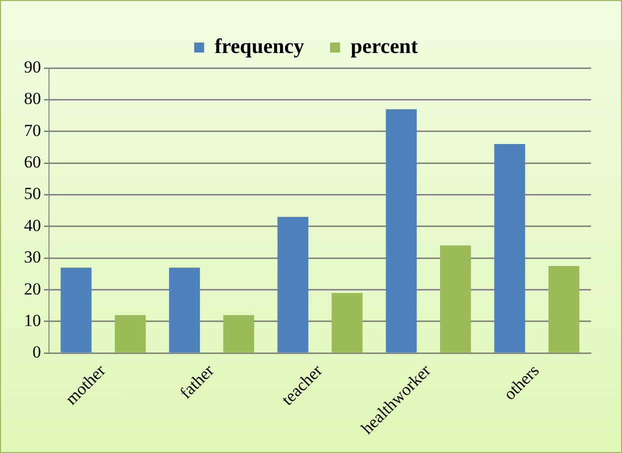 The height and width of the screenshot is (453, 622). I want to click on legend-label: percent, so click(384, 46).